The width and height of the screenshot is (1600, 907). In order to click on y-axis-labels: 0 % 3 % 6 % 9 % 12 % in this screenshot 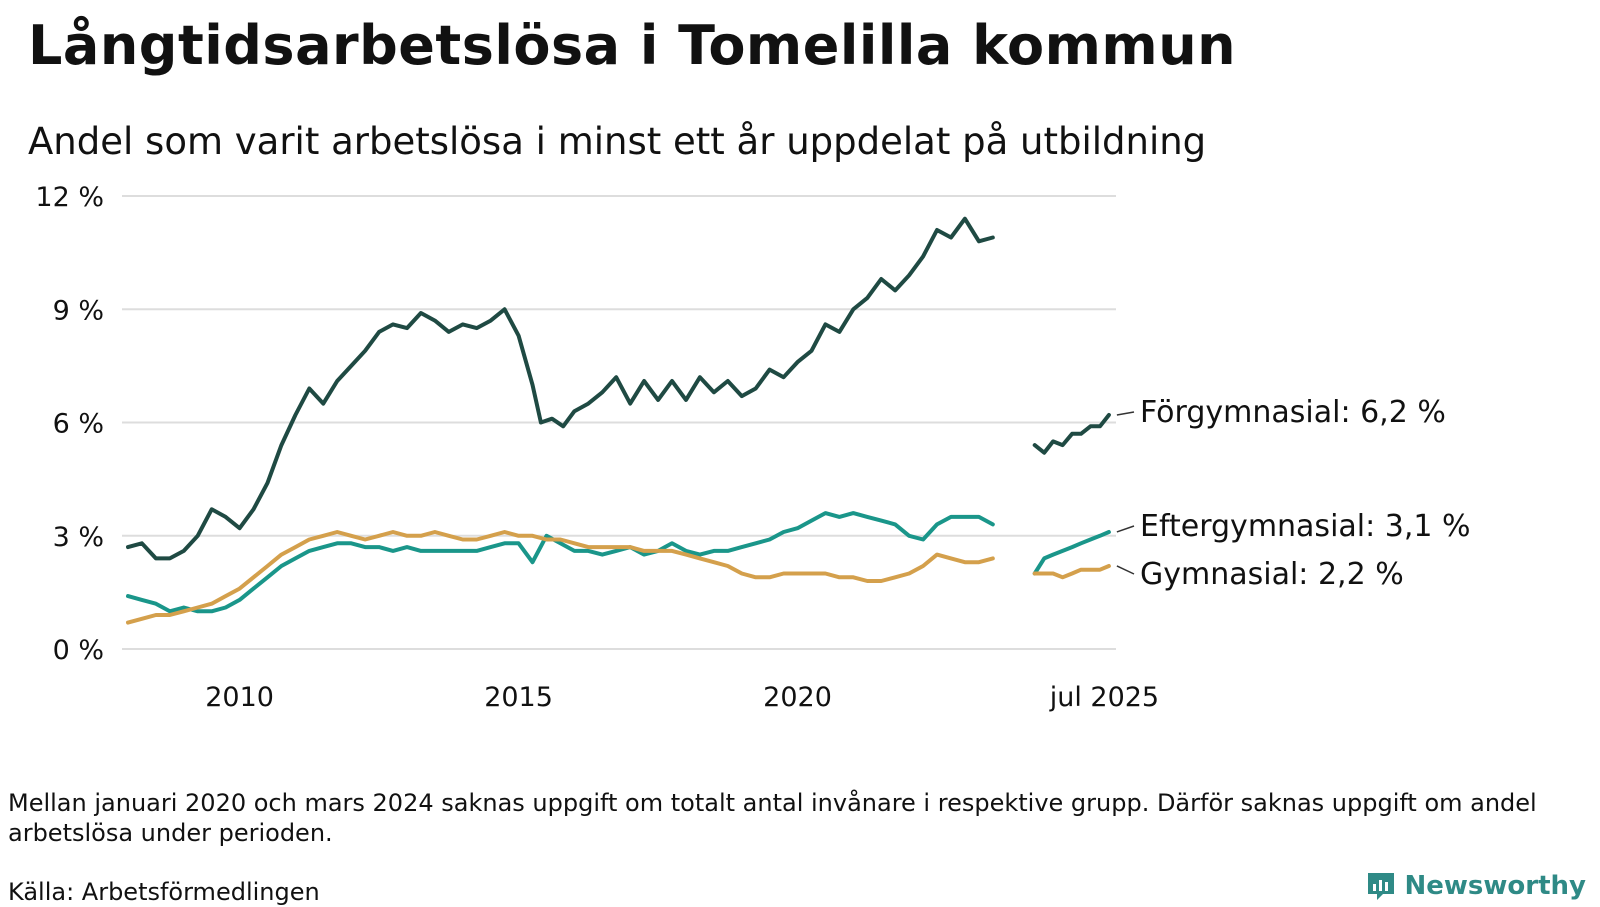, I will do `click(69, 424)`.